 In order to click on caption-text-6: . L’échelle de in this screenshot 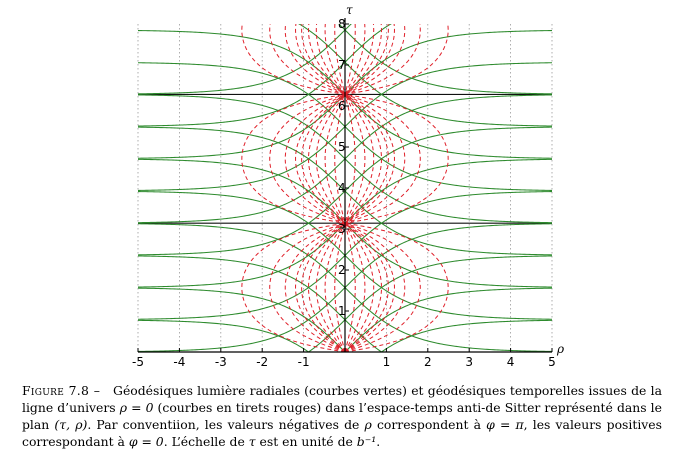, I will do `click(206, 441)`.